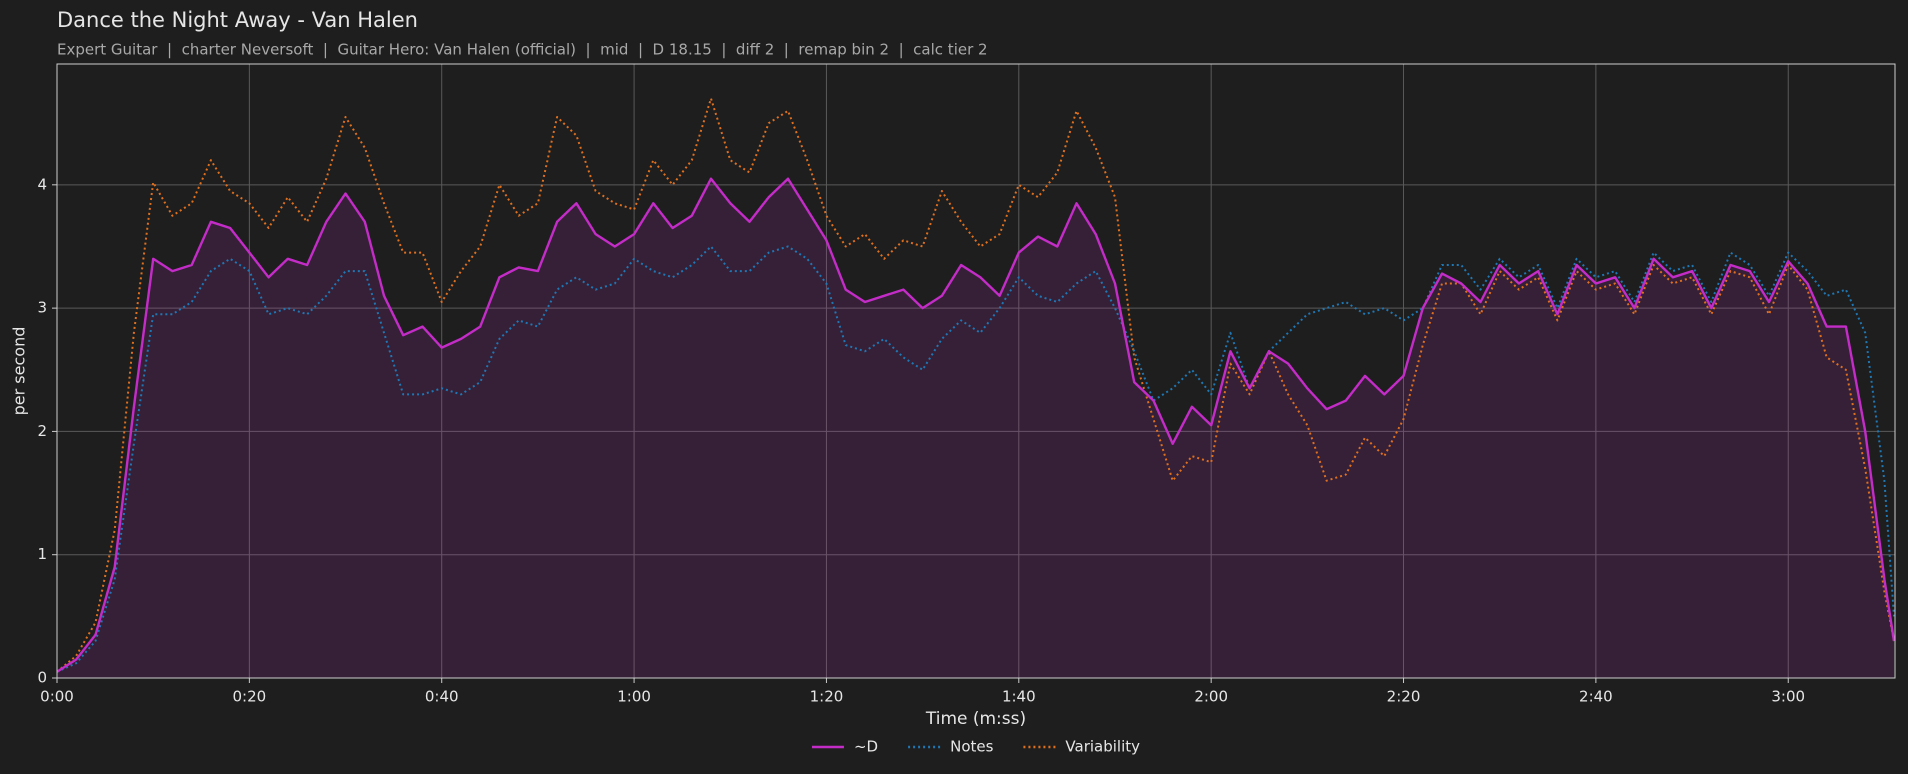 This screenshot has height=774, width=1908. Describe the element at coordinates (827, 697) in the screenshot. I see `x-tick-label: 1:20` at that location.